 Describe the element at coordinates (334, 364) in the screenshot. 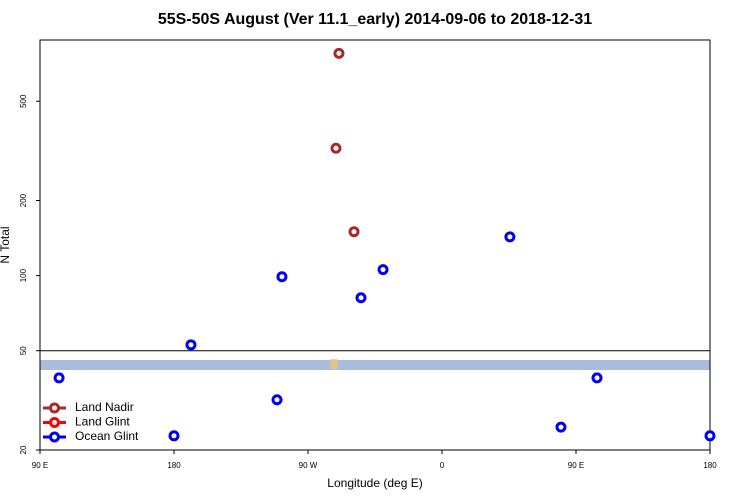

I see `band-highlight` at that location.